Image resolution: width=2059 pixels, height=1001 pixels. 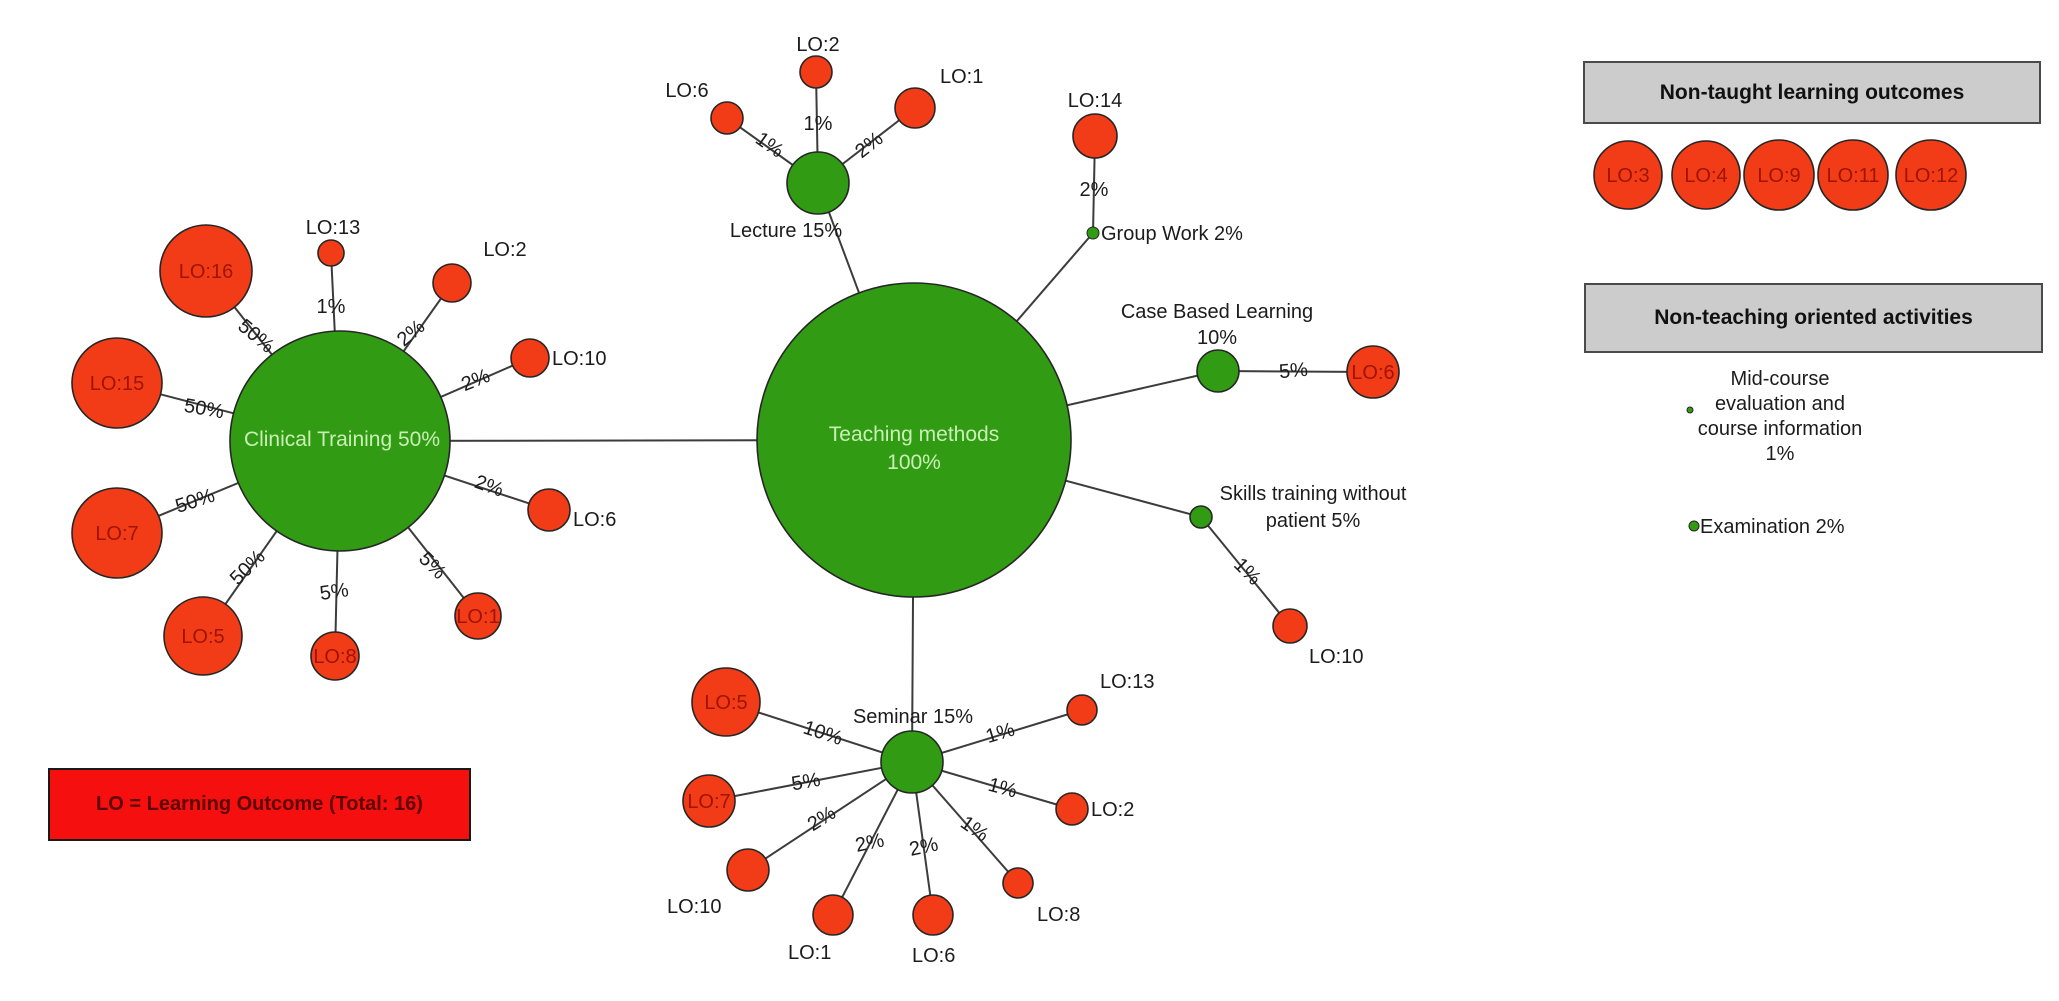 What do you see at coordinates (915, 108) in the screenshot?
I see `node-l1` at bounding box center [915, 108].